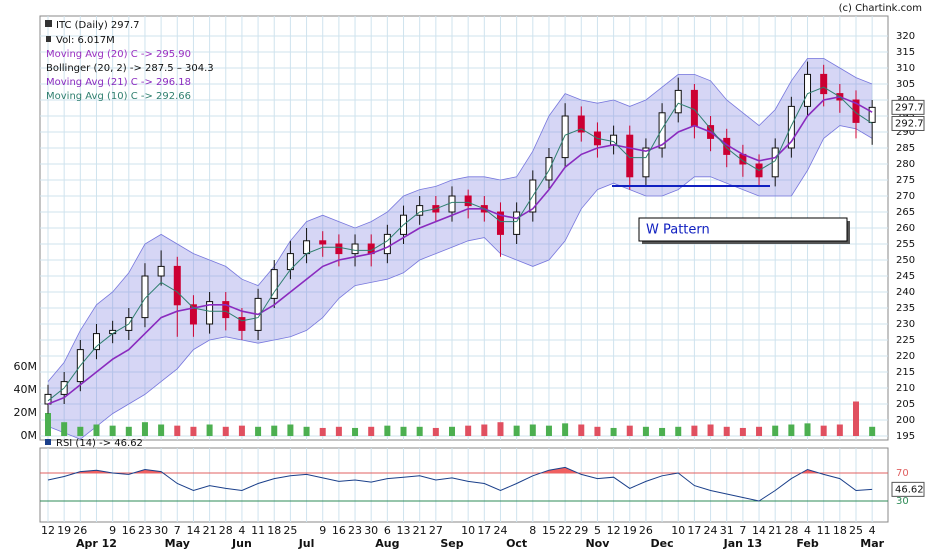  What do you see at coordinates (597, 530) in the screenshot?
I see `x-tick-label: 5` at bounding box center [597, 530].